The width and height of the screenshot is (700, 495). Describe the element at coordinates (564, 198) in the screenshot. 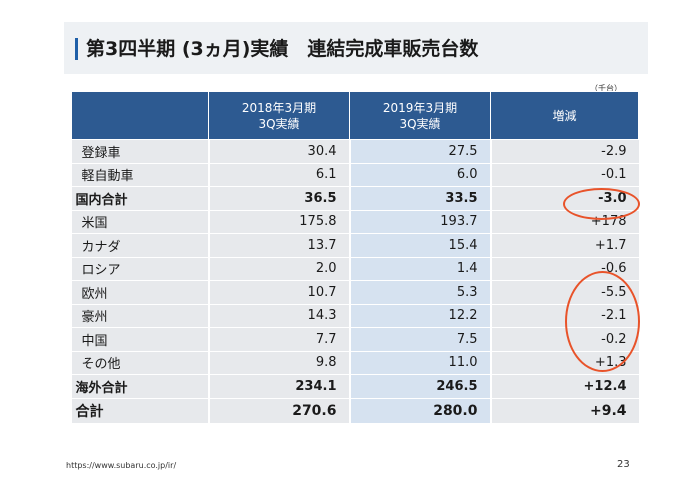

I see `change-value: -3.0` at that location.